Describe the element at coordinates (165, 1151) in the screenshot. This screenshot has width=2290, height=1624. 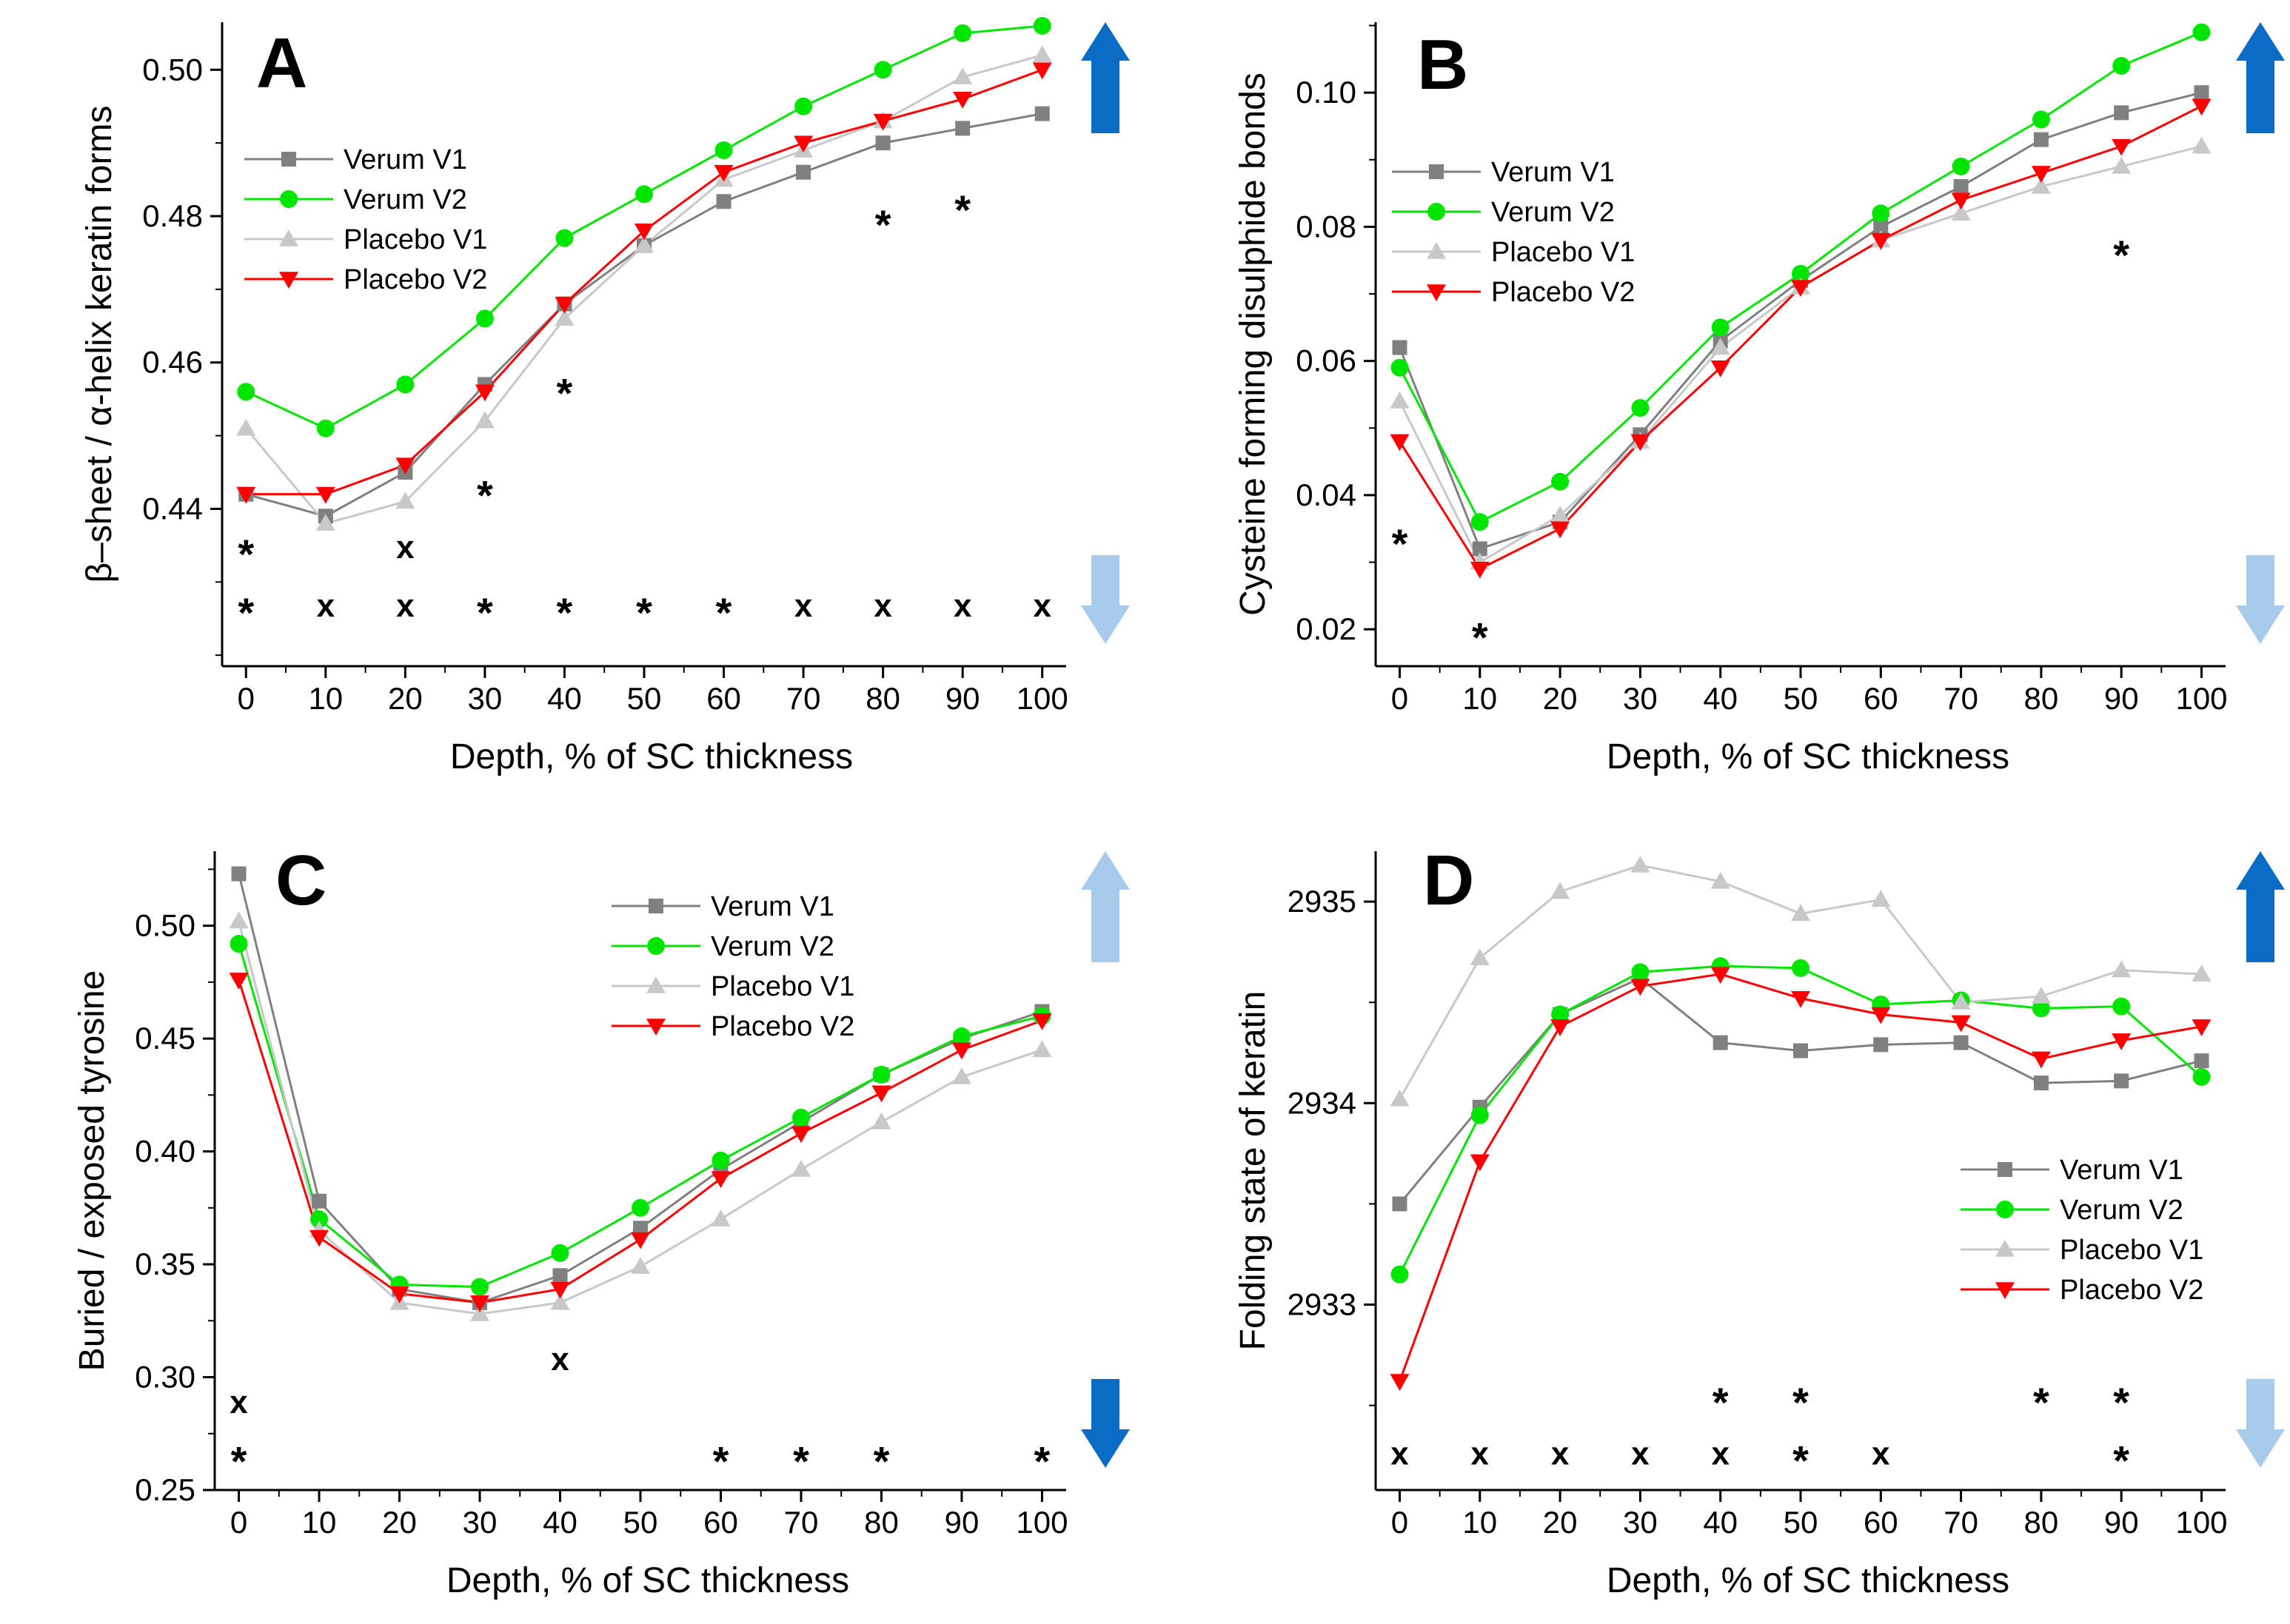
I see `y-tick-label: 0.40` at that location.